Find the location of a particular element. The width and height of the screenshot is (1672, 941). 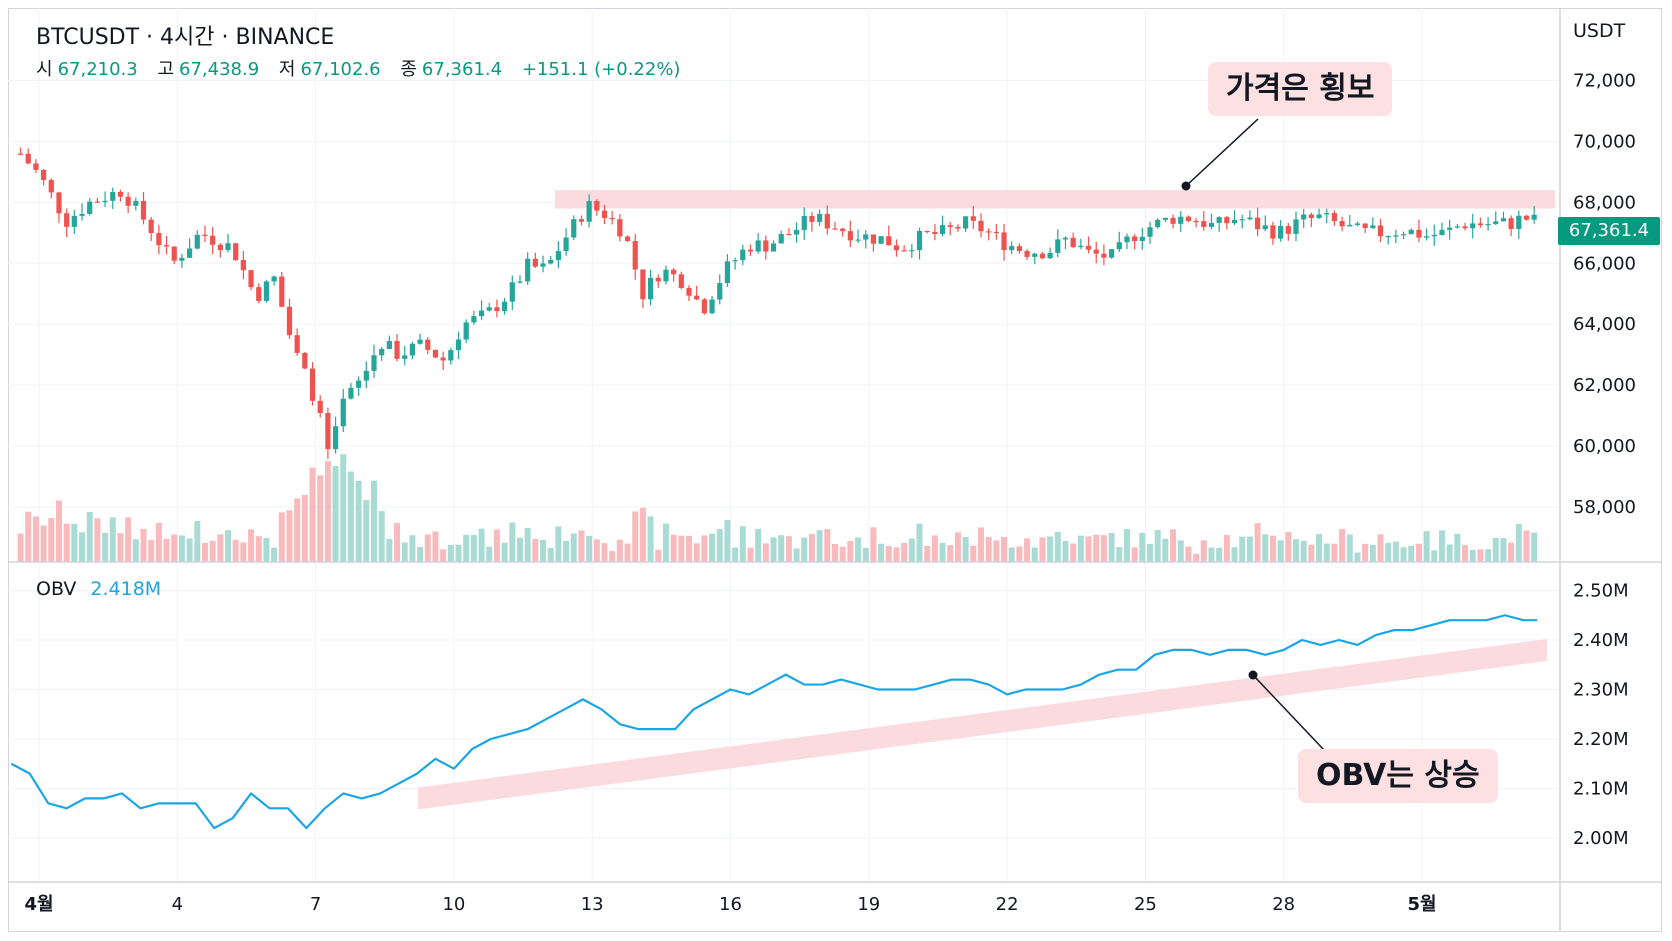

time-tick-label: 13 is located at coordinates (592, 904).